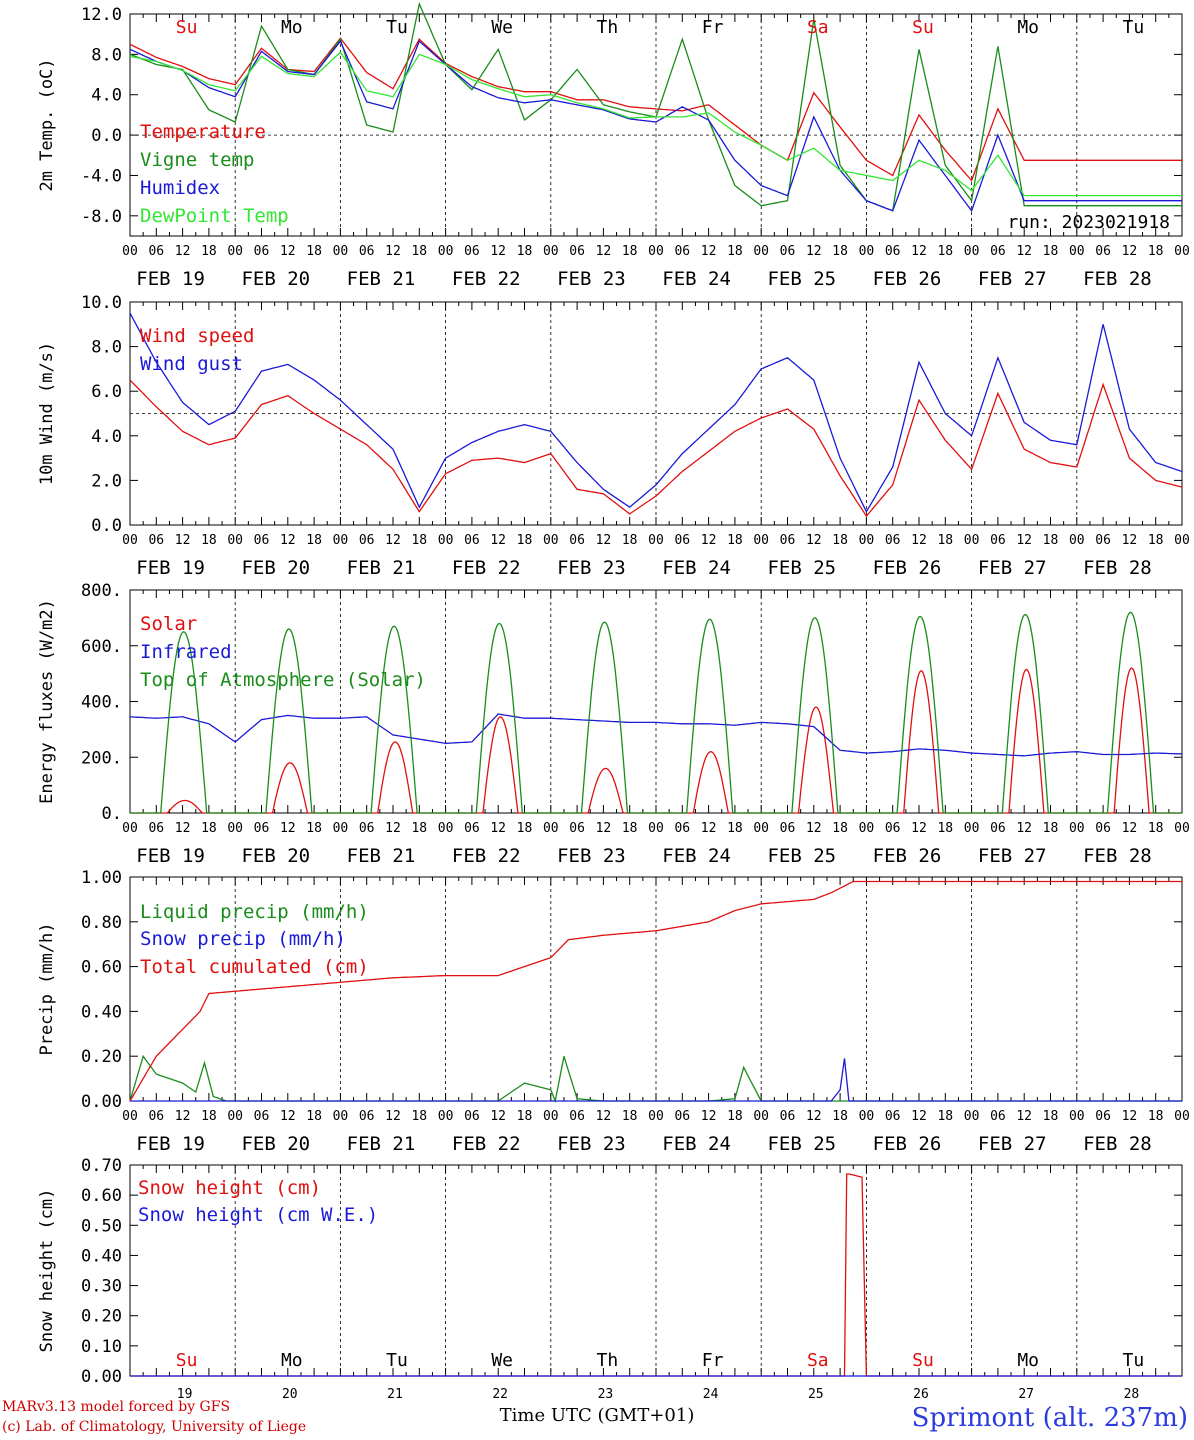 Image resolution: width=1194 pixels, height=1440 pixels. What do you see at coordinates (713, 27) in the screenshot?
I see `weekday-label: Fr` at bounding box center [713, 27].